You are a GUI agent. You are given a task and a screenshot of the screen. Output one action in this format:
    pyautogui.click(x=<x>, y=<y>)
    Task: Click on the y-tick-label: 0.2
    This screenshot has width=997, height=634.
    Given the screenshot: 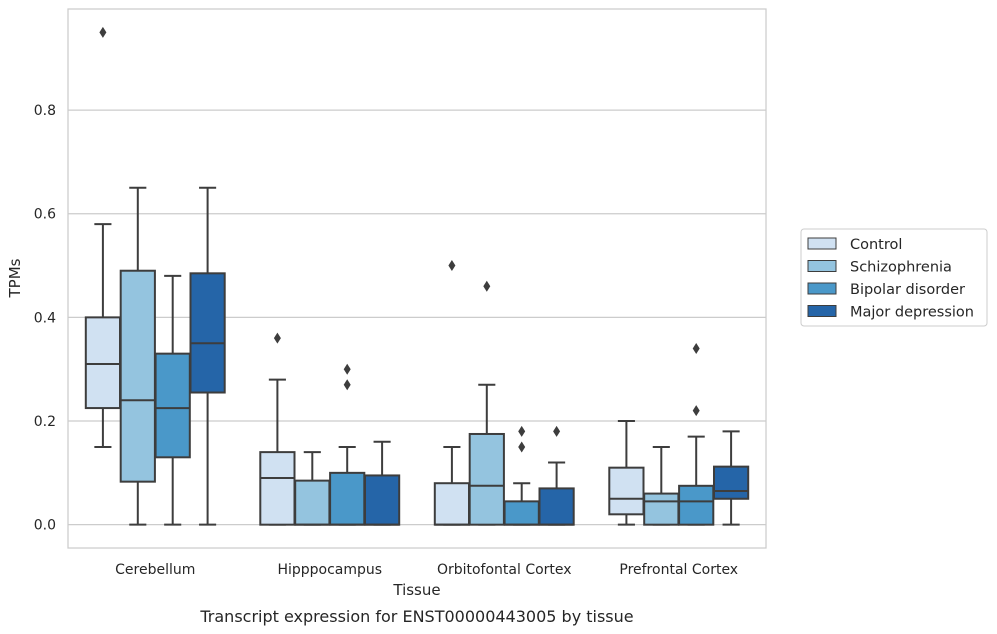 What is the action you would take?
    pyautogui.click(x=45, y=422)
    